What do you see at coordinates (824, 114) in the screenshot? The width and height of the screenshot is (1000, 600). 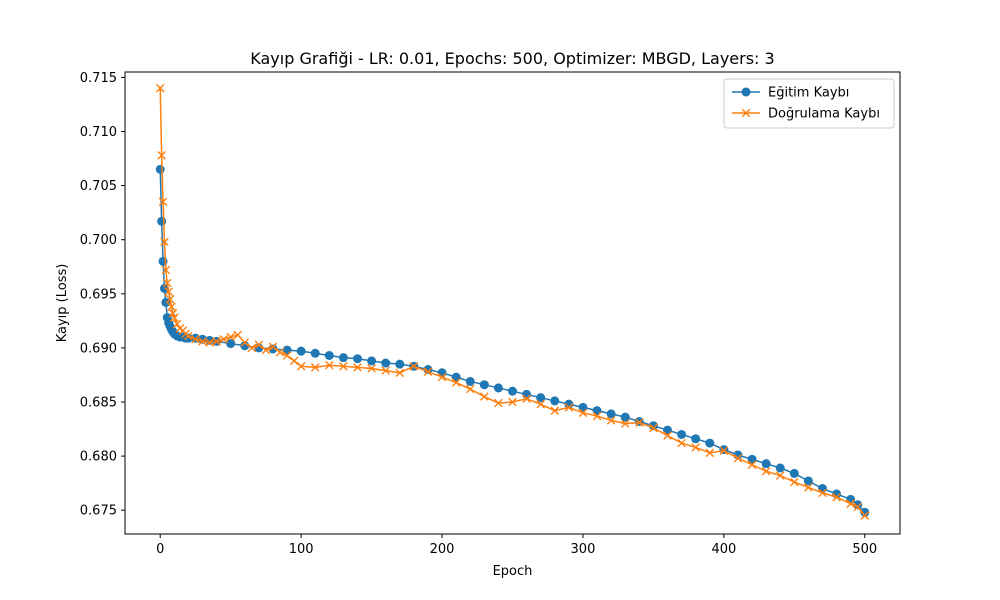 I see `legend-label: Doğrulama Kaybı` at bounding box center [824, 114].